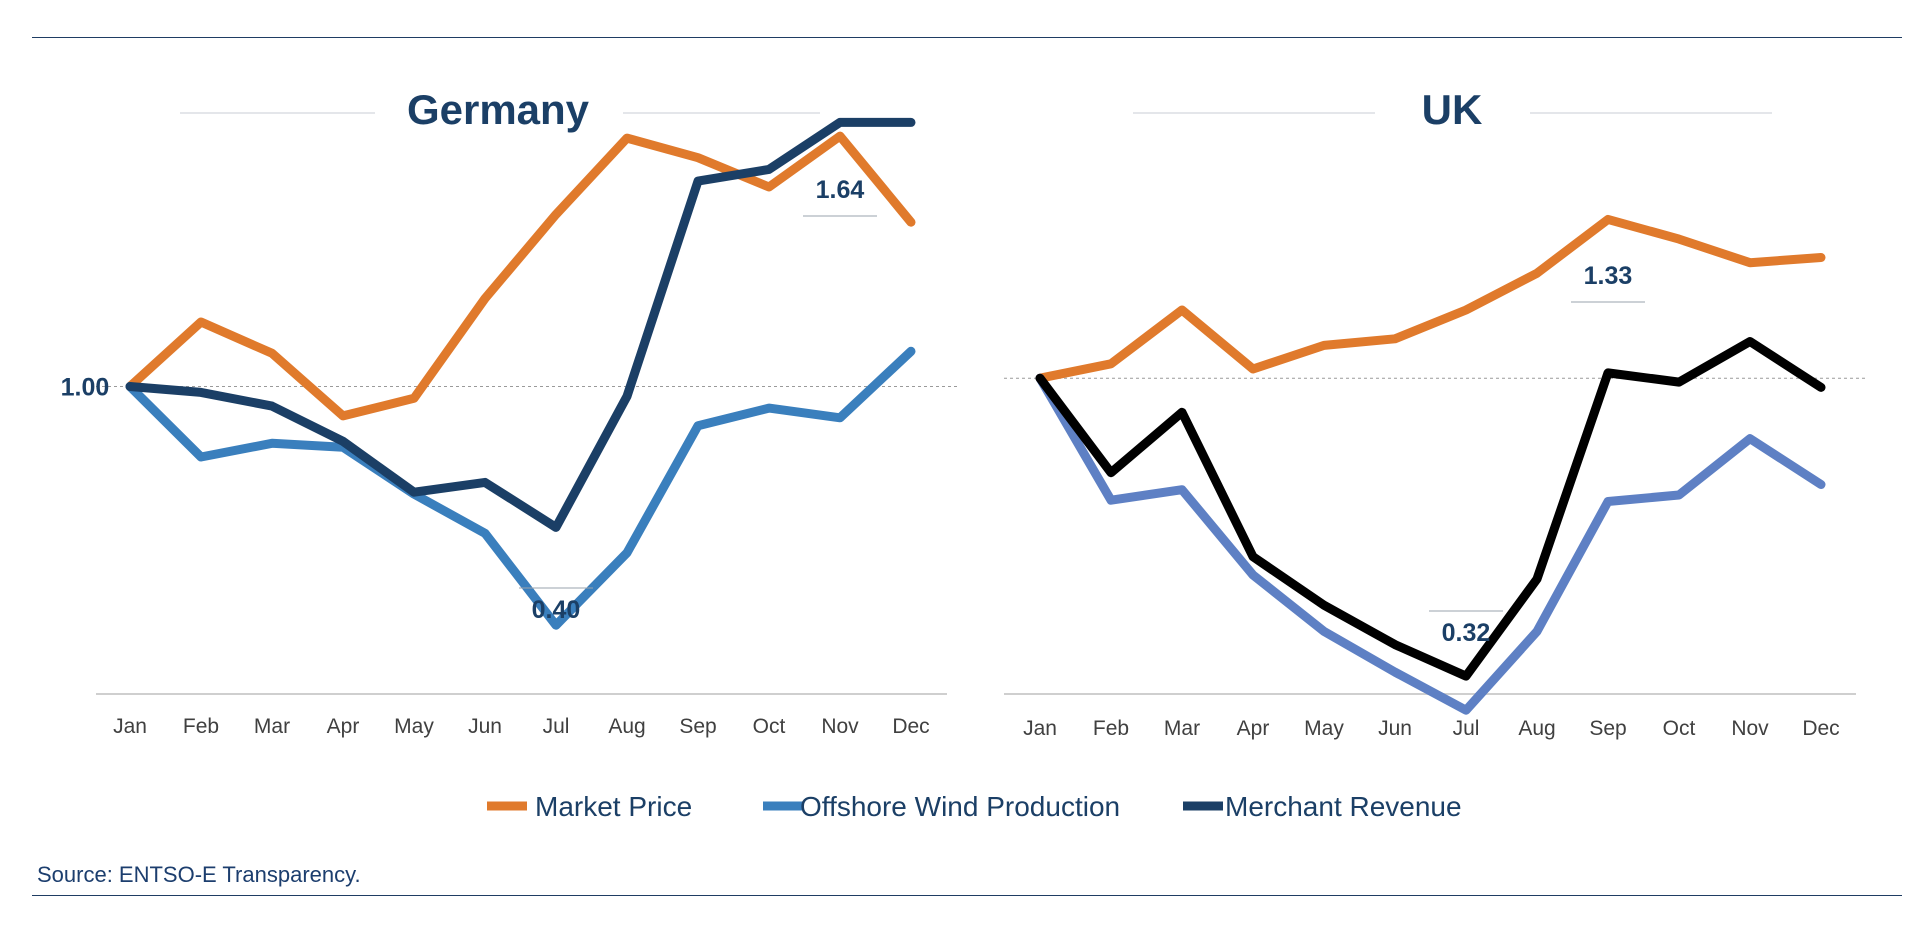  Describe the element at coordinates (556, 610) in the screenshot. I see `data-label: 0.40` at that location.